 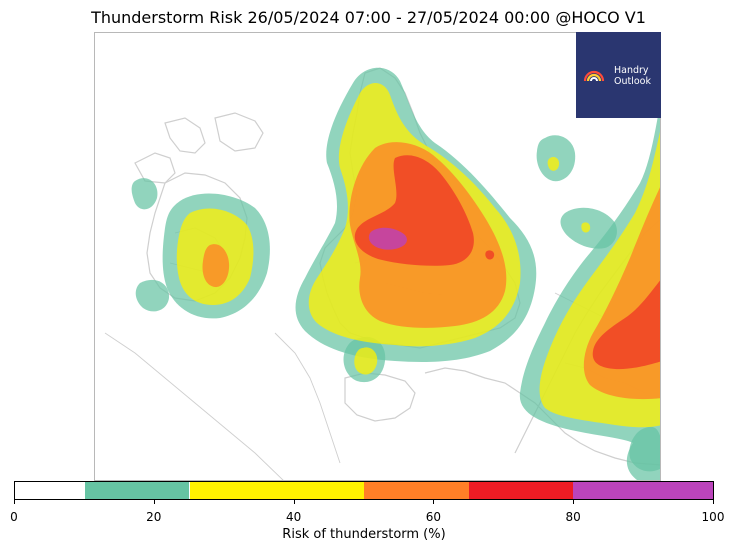 I want to click on colorbar-ticks: 0 20 40 60 80 100, so click(x=367, y=515).